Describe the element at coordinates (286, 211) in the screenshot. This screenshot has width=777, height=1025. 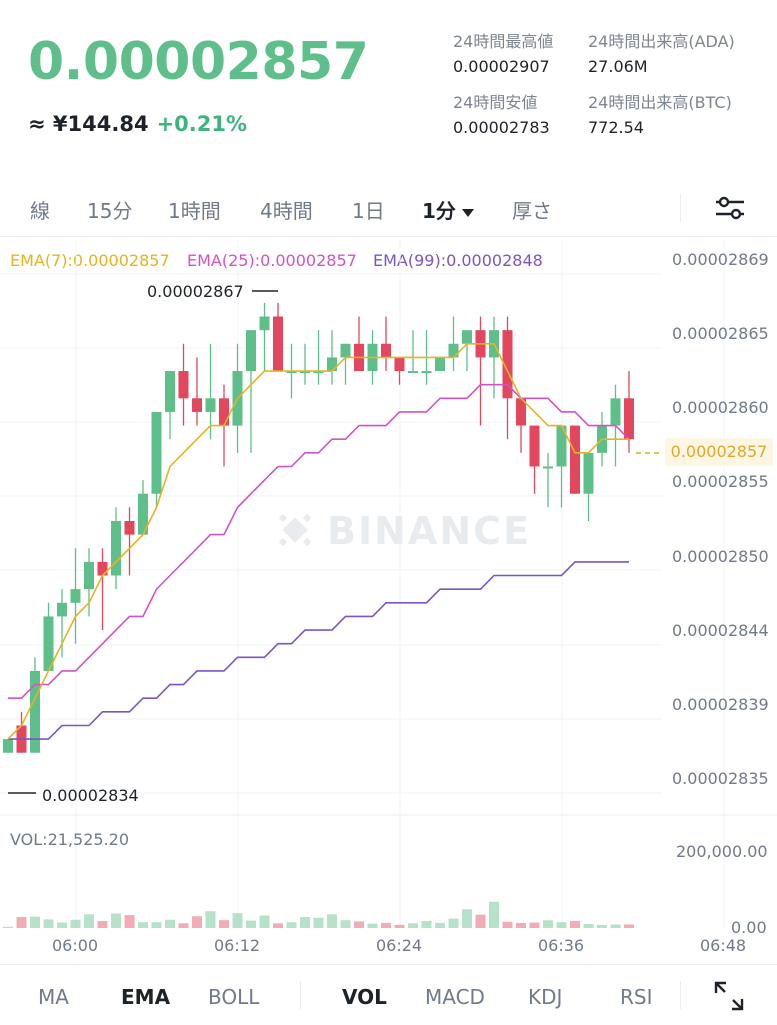
I see `tab-4h: 4時間` at that location.